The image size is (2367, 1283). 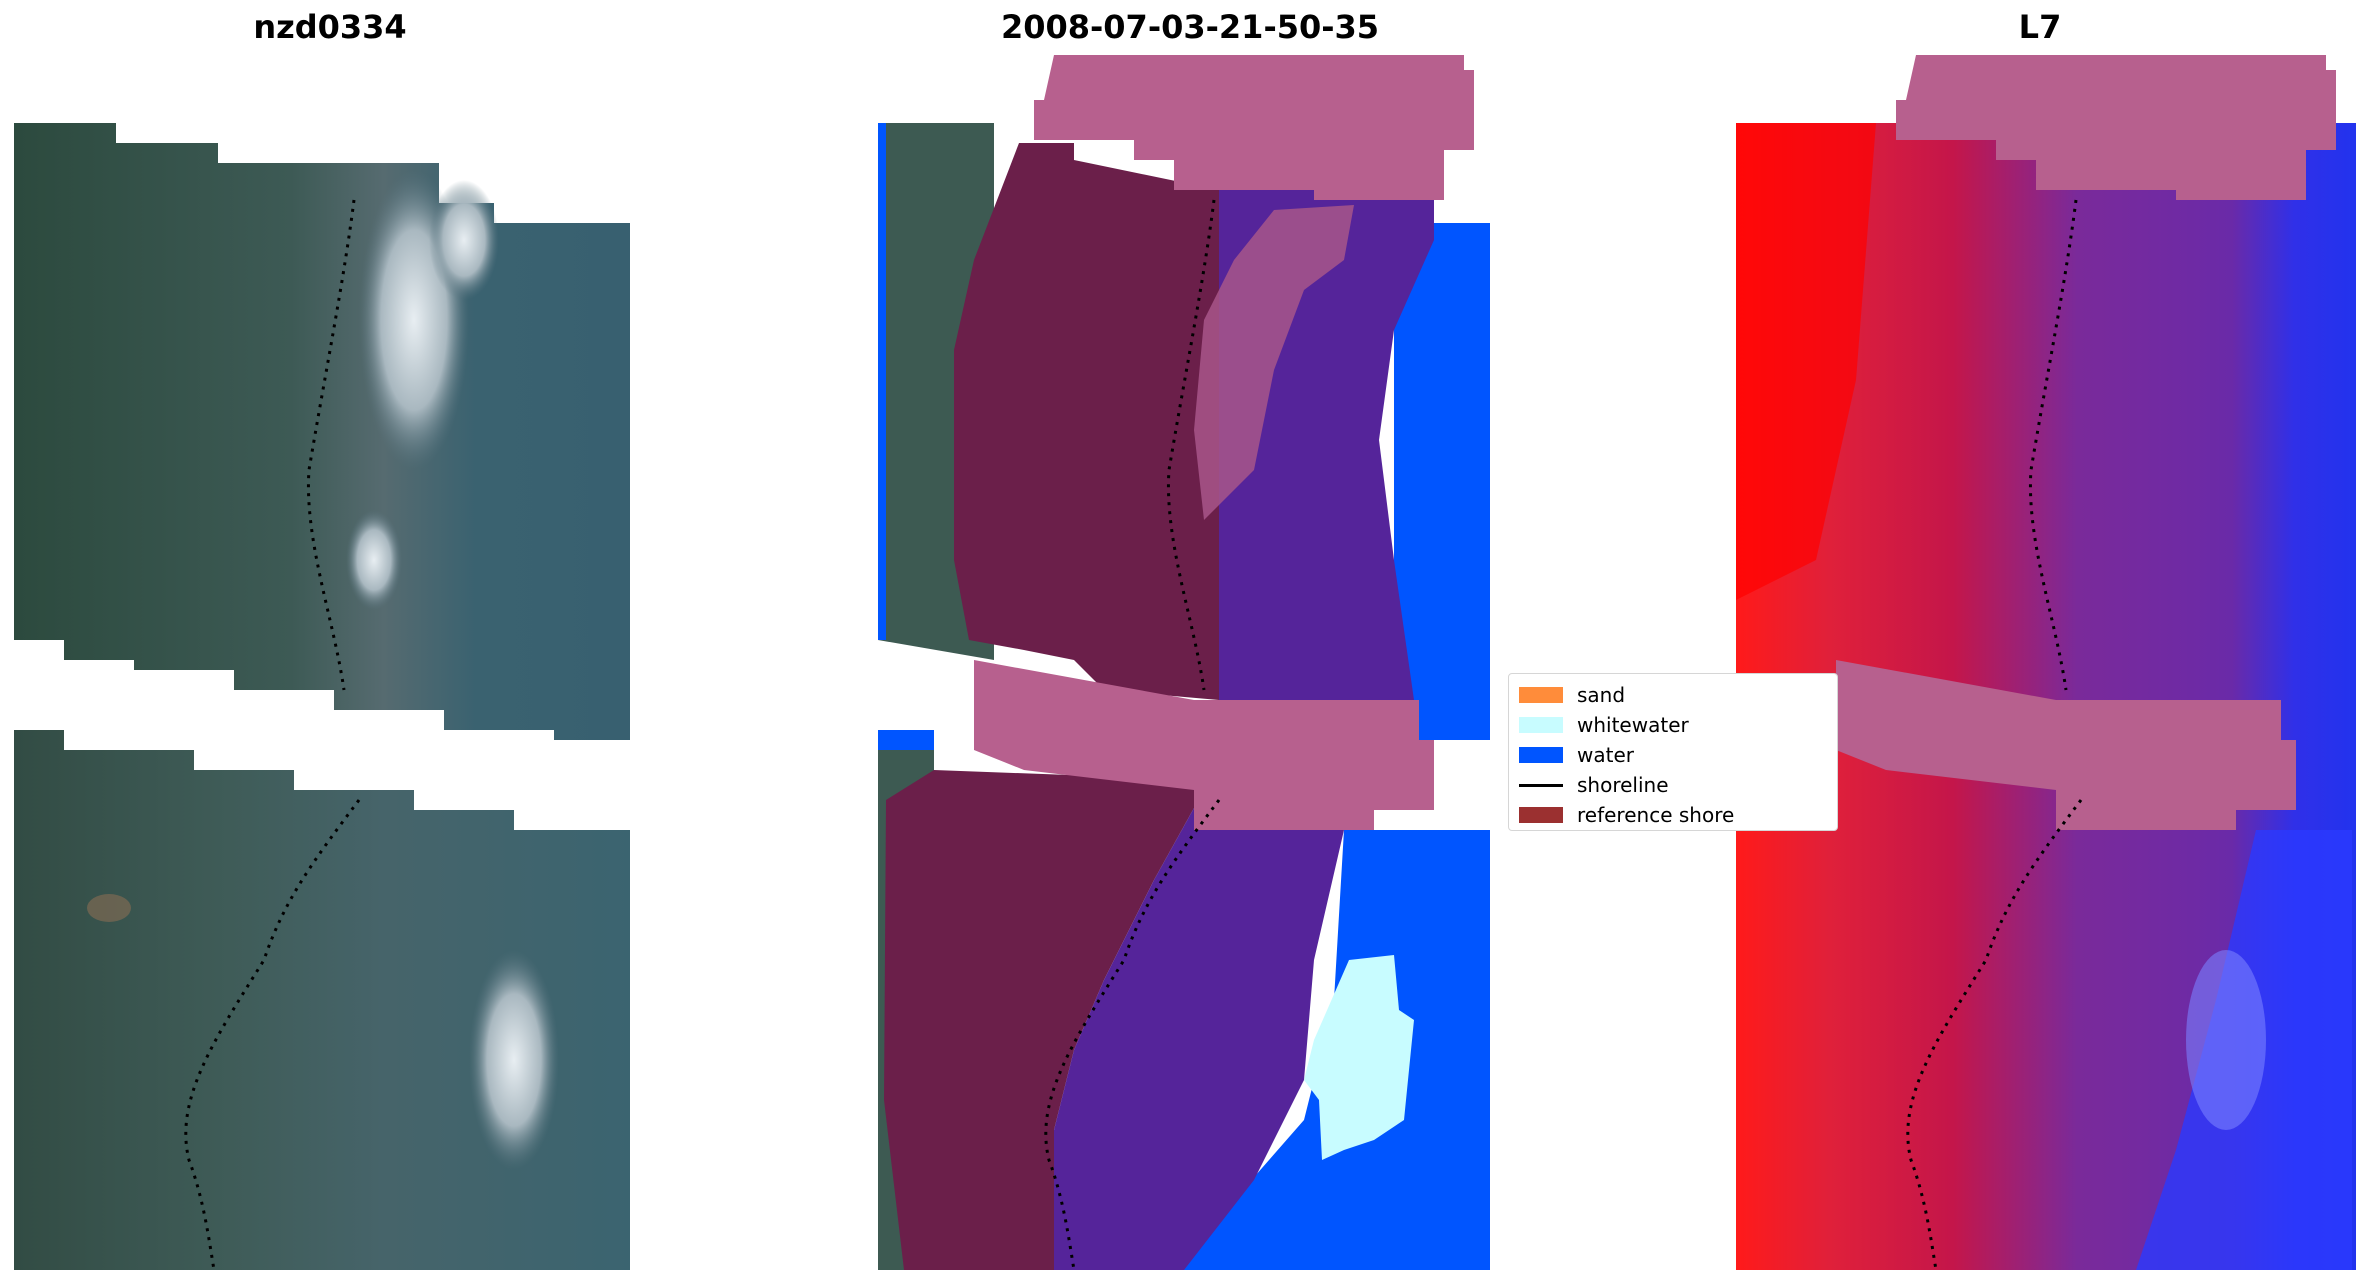 I want to click on legend-label-shoreline: shoreline, so click(x=1623, y=785).